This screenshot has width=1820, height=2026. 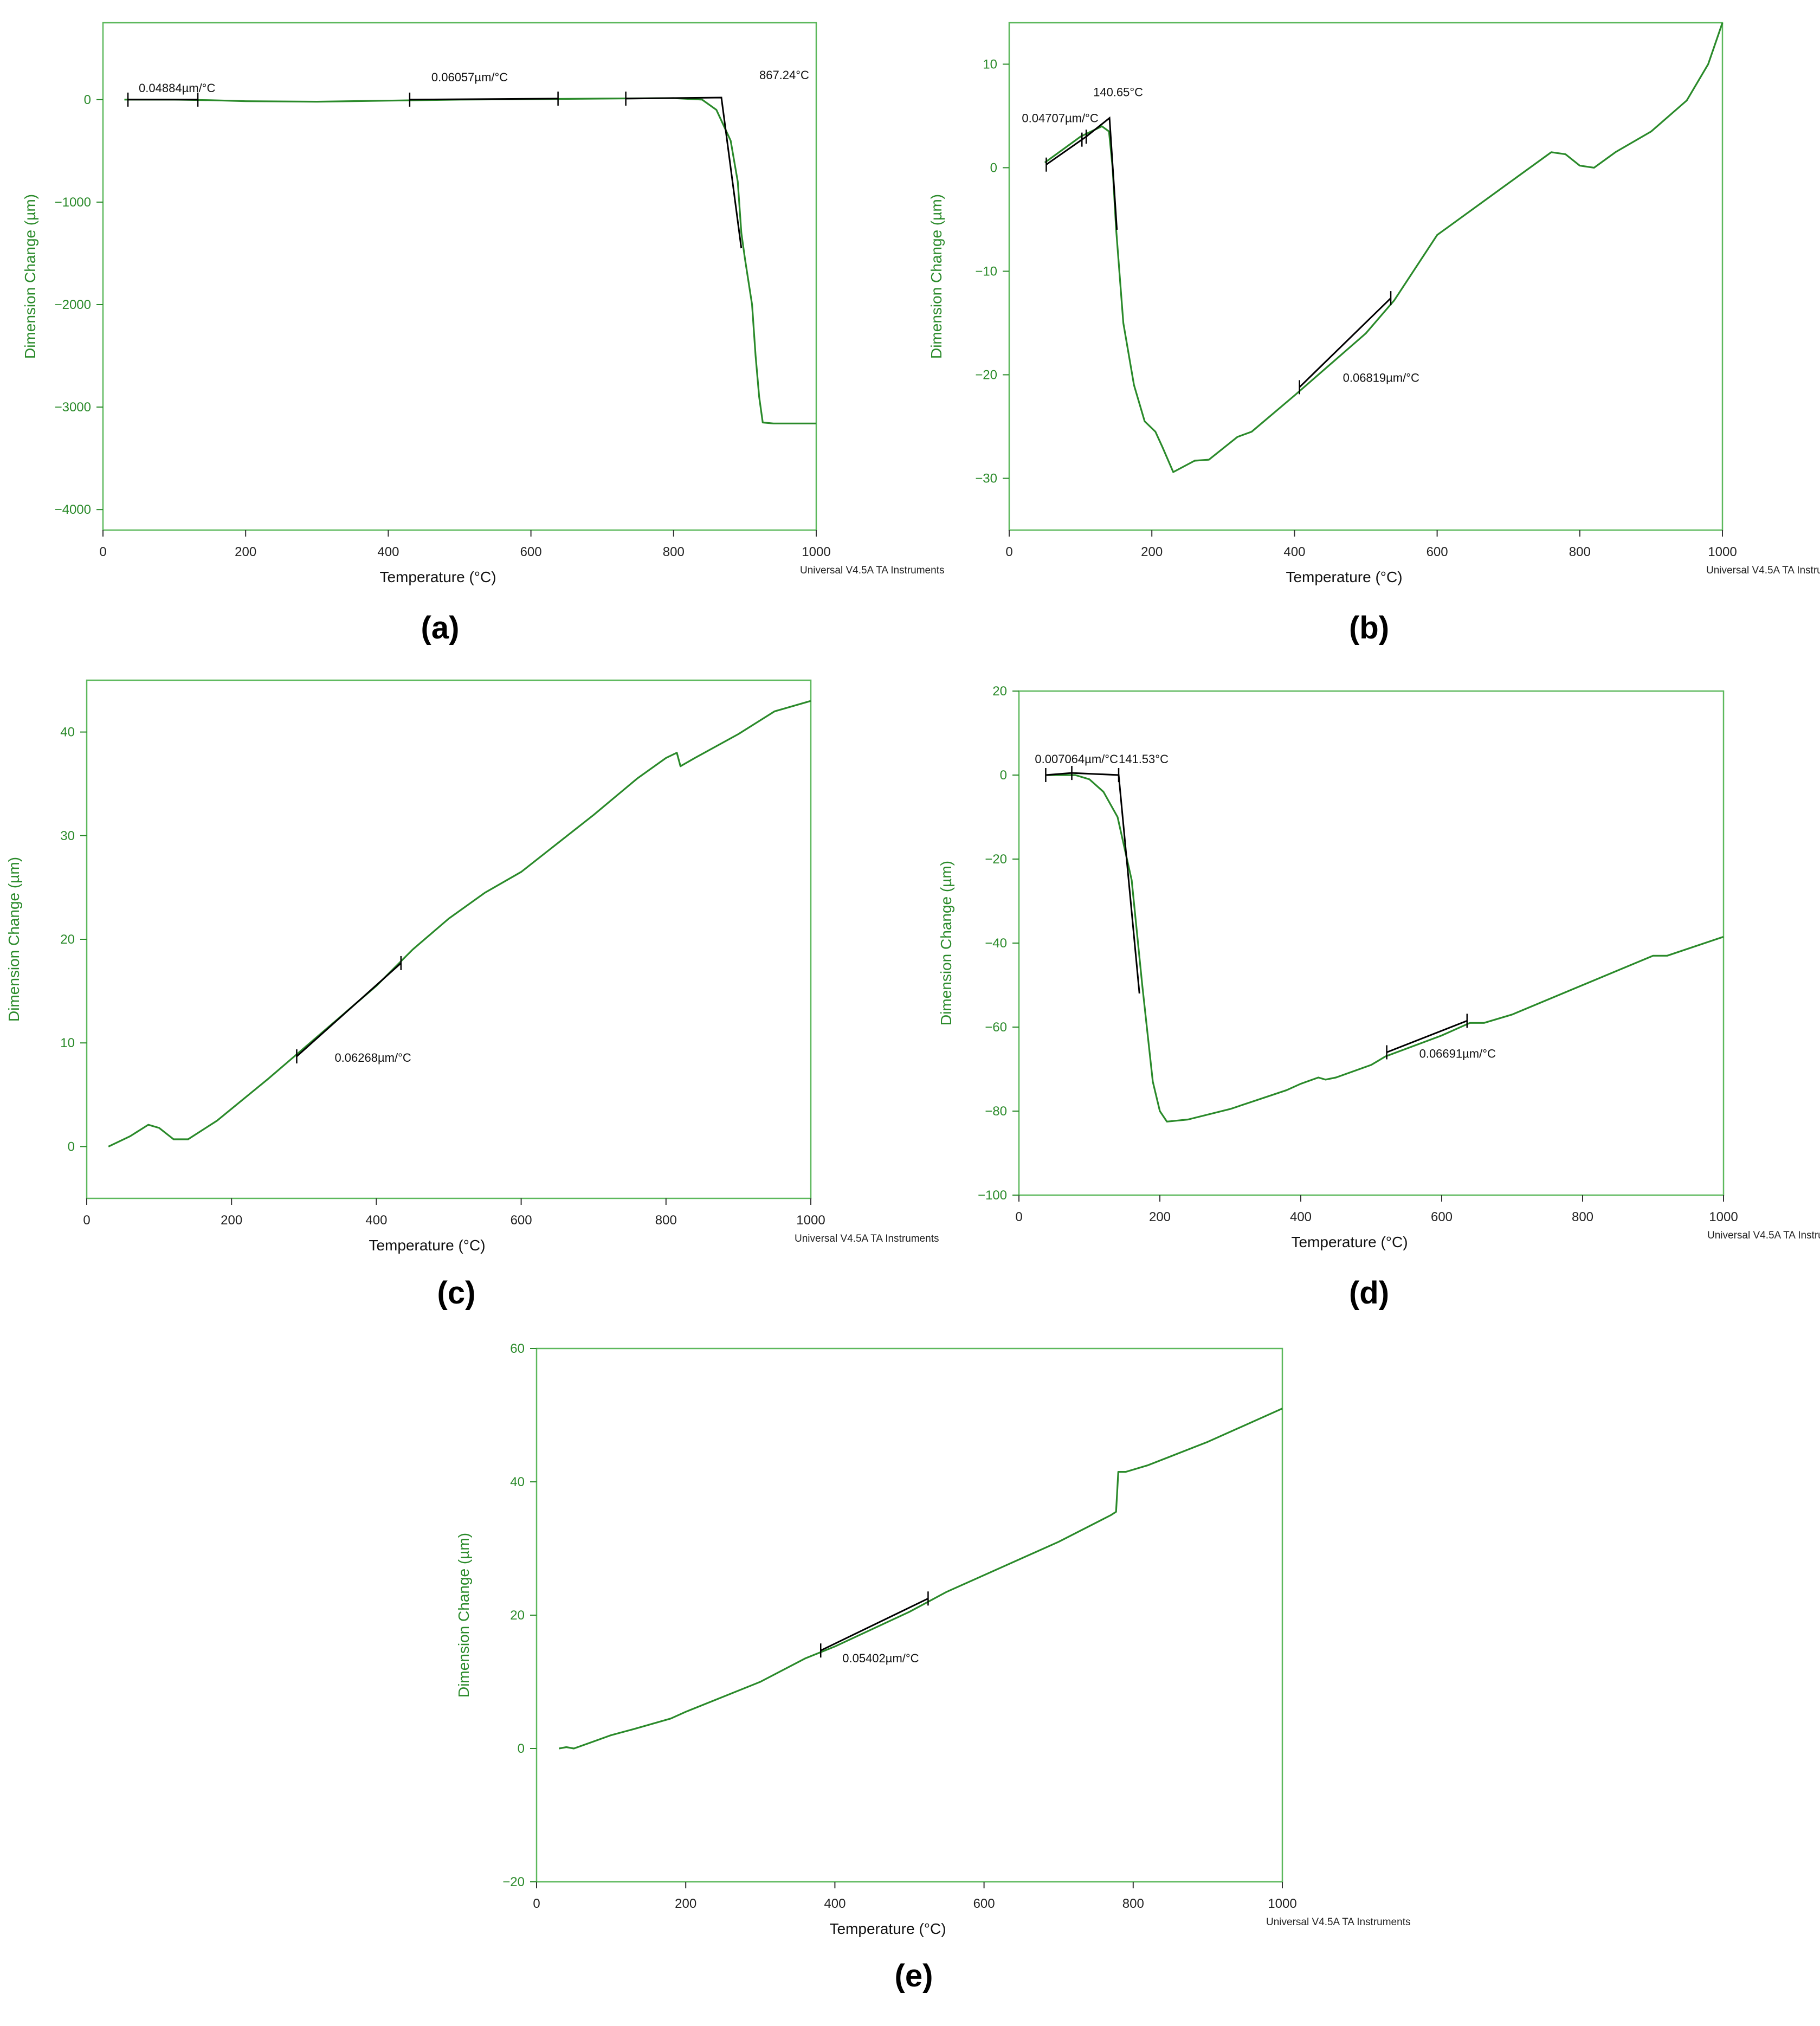 What do you see at coordinates (177, 88) in the screenshot?
I see `slope-label: 0.04884µm/°C` at bounding box center [177, 88].